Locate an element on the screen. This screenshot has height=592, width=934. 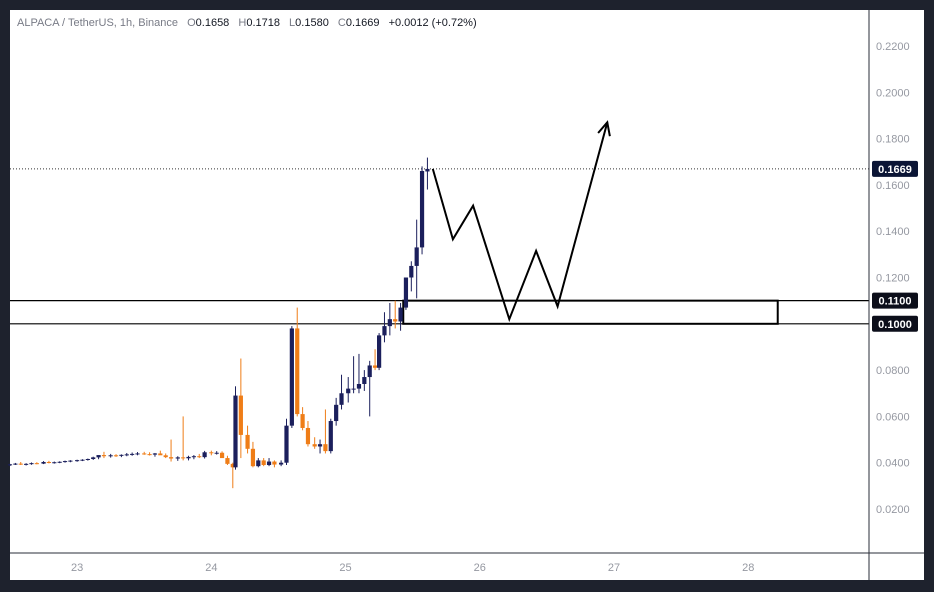
x-tick-label: 27 is located at coordinates (614, 568).